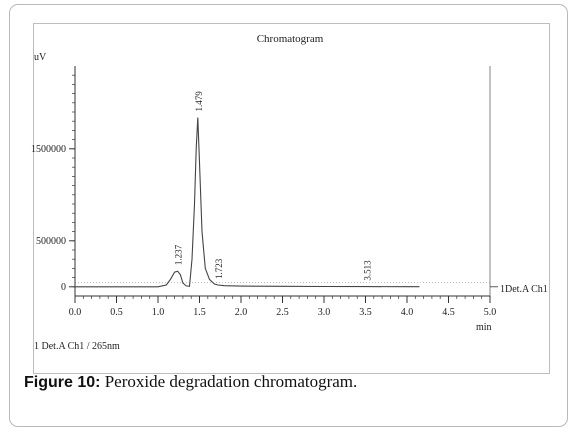  What do you see at coordinates (116, 312) in the screenshot?
I see `x-tick-label: 0.5` at bounding box center [116, 312].